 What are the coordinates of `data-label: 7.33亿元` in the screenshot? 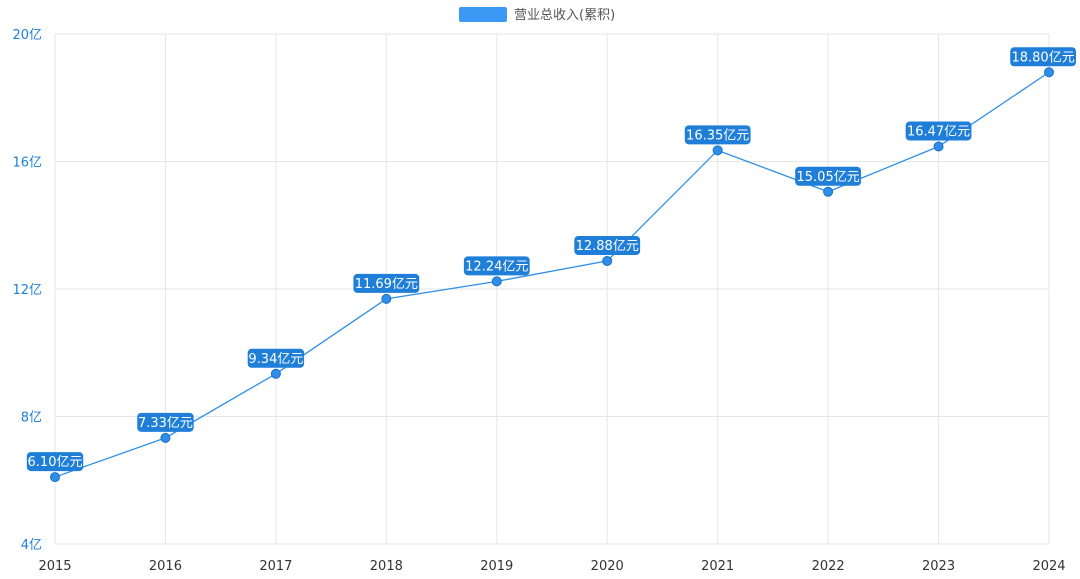 It's located at (165, 422).